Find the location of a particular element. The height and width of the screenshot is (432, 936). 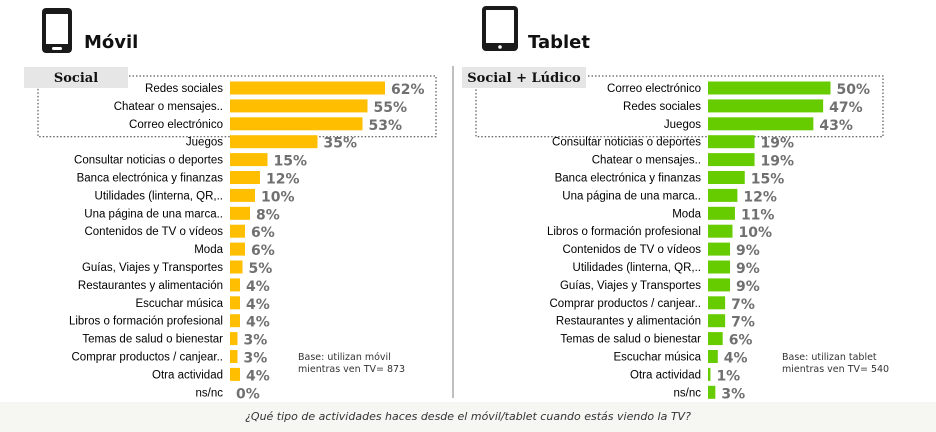

category-label: Una página de una marca.. is located at coordinates (631, 196).